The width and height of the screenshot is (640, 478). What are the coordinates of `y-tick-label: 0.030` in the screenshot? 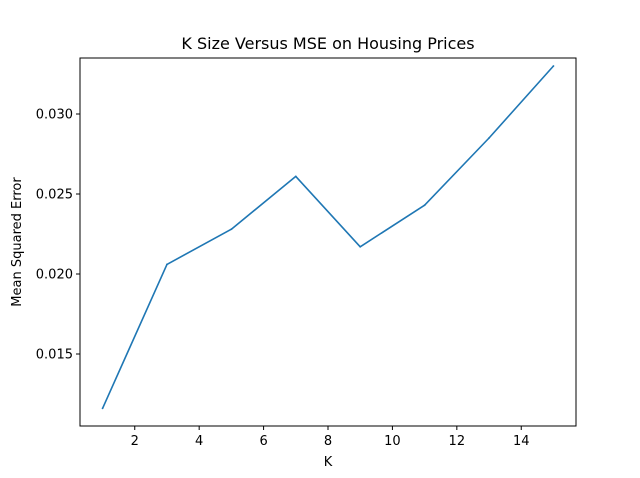 It's located at (54, 115).